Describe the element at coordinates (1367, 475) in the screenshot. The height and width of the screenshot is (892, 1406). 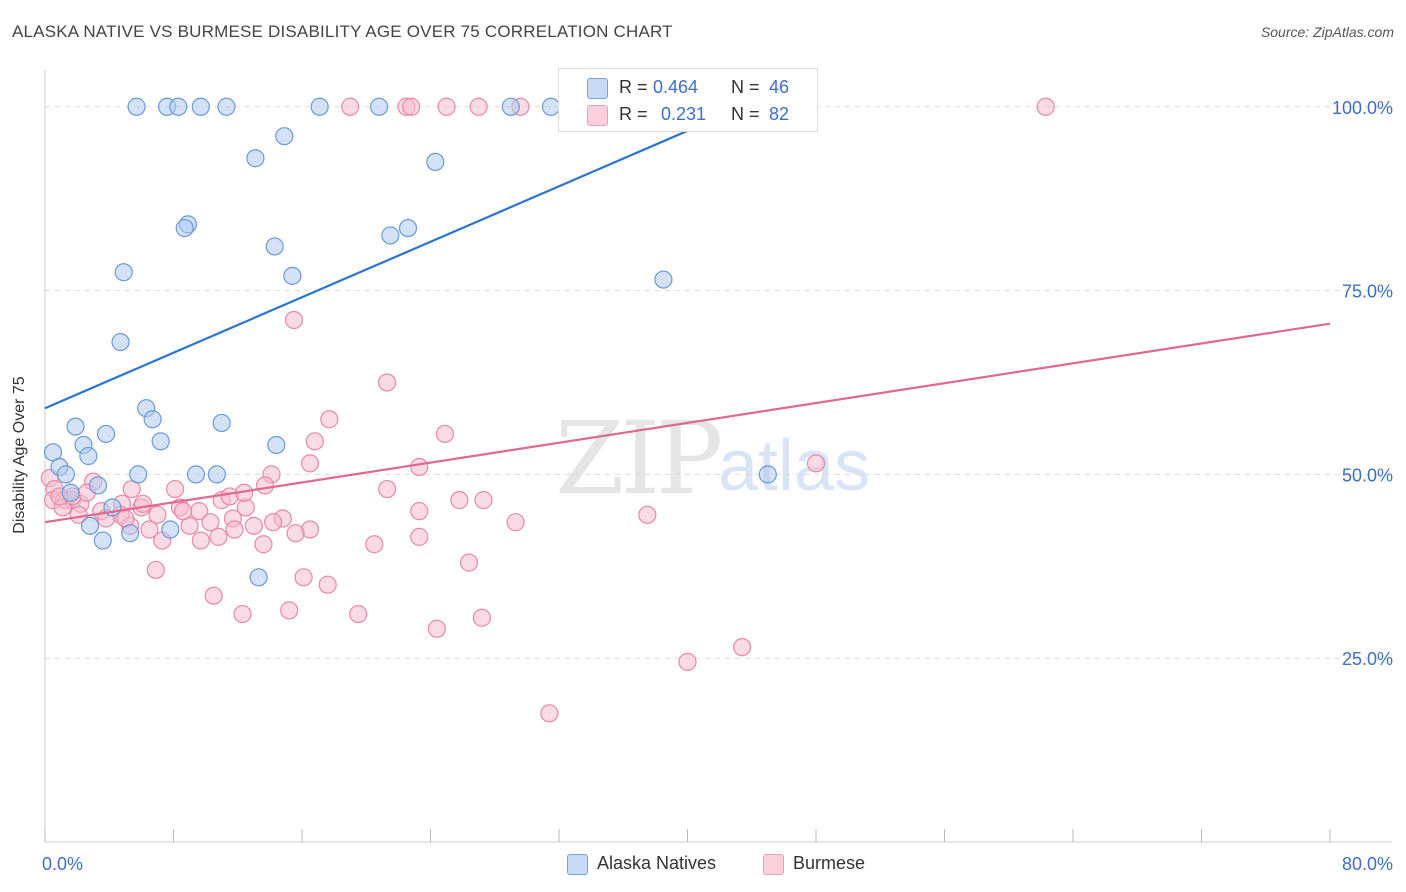
I see `y-tick-label: 50.0%` at that location.